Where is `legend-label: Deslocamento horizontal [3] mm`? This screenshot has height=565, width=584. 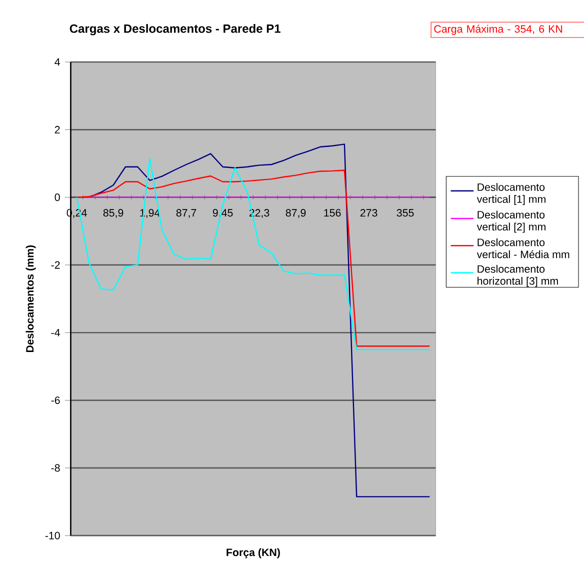
legend-label: Deslocamento horizontal [3] mm is located at coordinates (518, 275).